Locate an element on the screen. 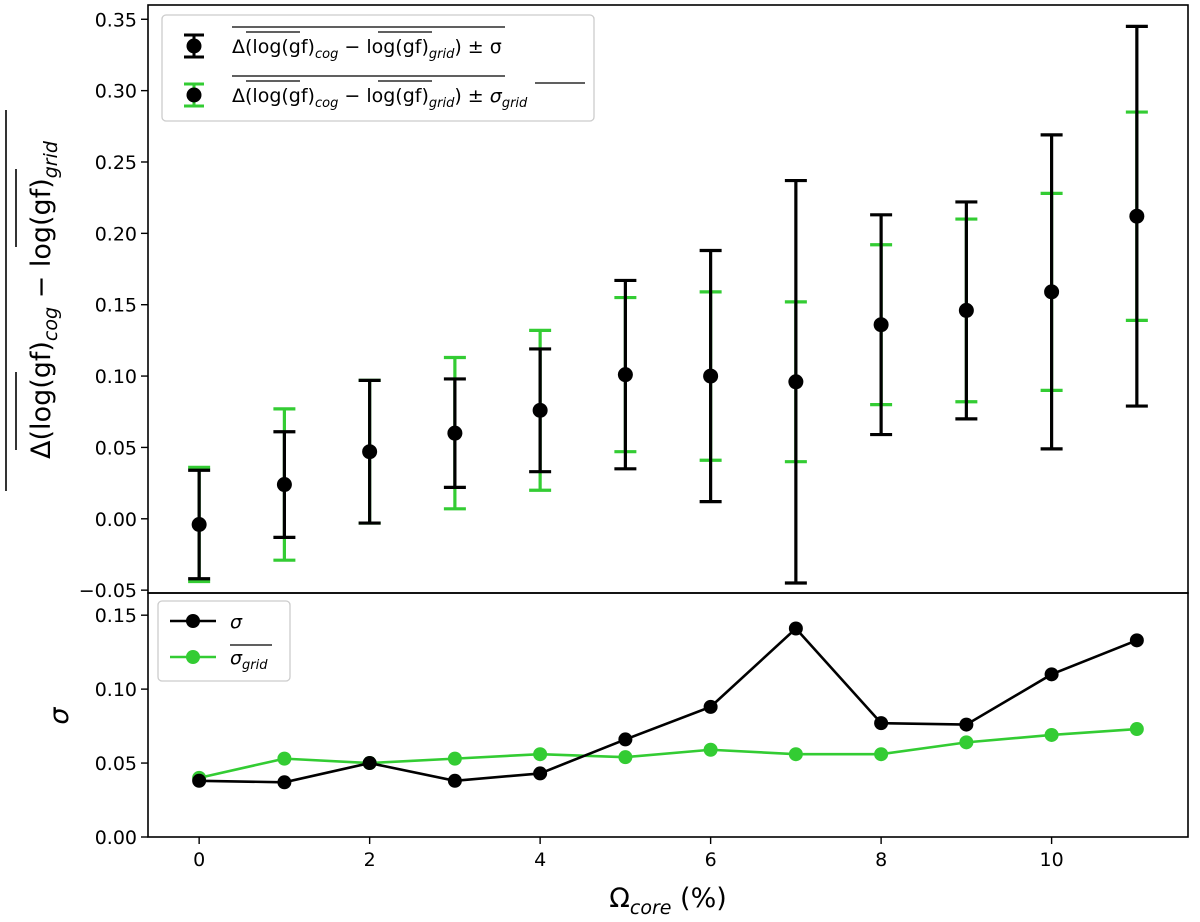 This screenshot has width=1200, height=922. legend-sigma-grid-marker is located at coordinates (193, 657).